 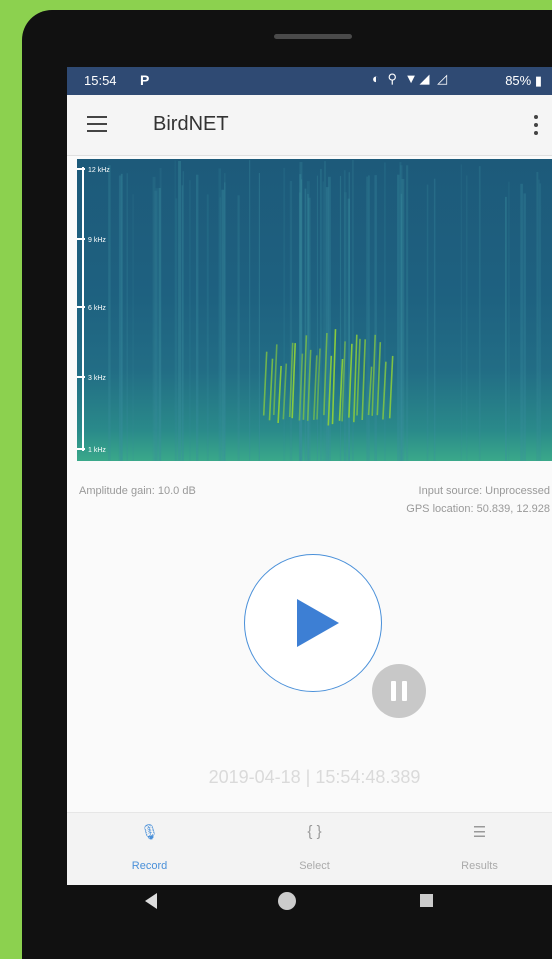 I want to click on status-bar: 15:54 P ◐ ⚲ ▼◢ ◿ 85% ▮, so click(x=309, y=81).